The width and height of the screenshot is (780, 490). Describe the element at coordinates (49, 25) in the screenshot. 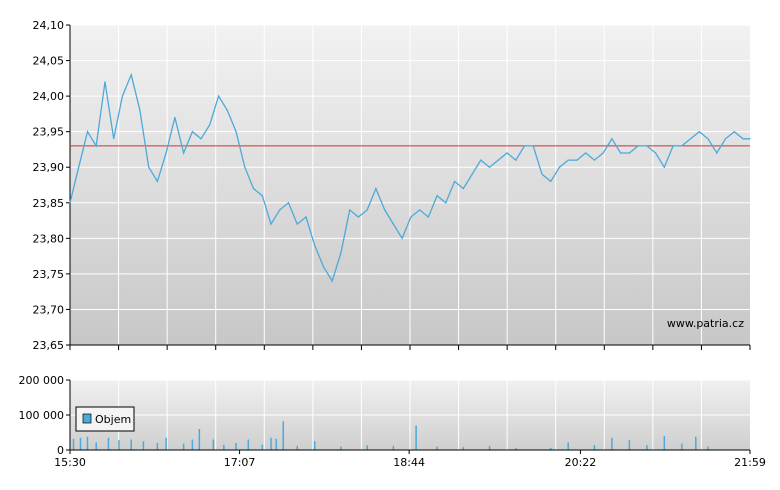

I see `price-y-tick-label: 24,10` at that location.